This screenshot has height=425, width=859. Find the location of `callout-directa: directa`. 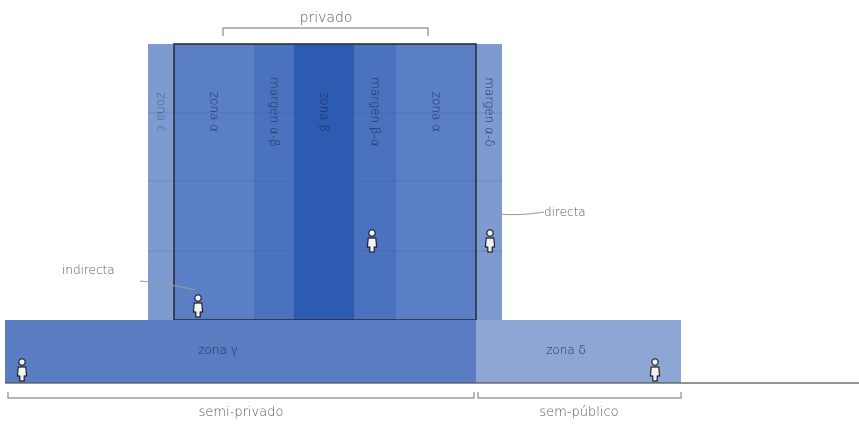

callout-directa: directa is located at coordinates (541, 212).